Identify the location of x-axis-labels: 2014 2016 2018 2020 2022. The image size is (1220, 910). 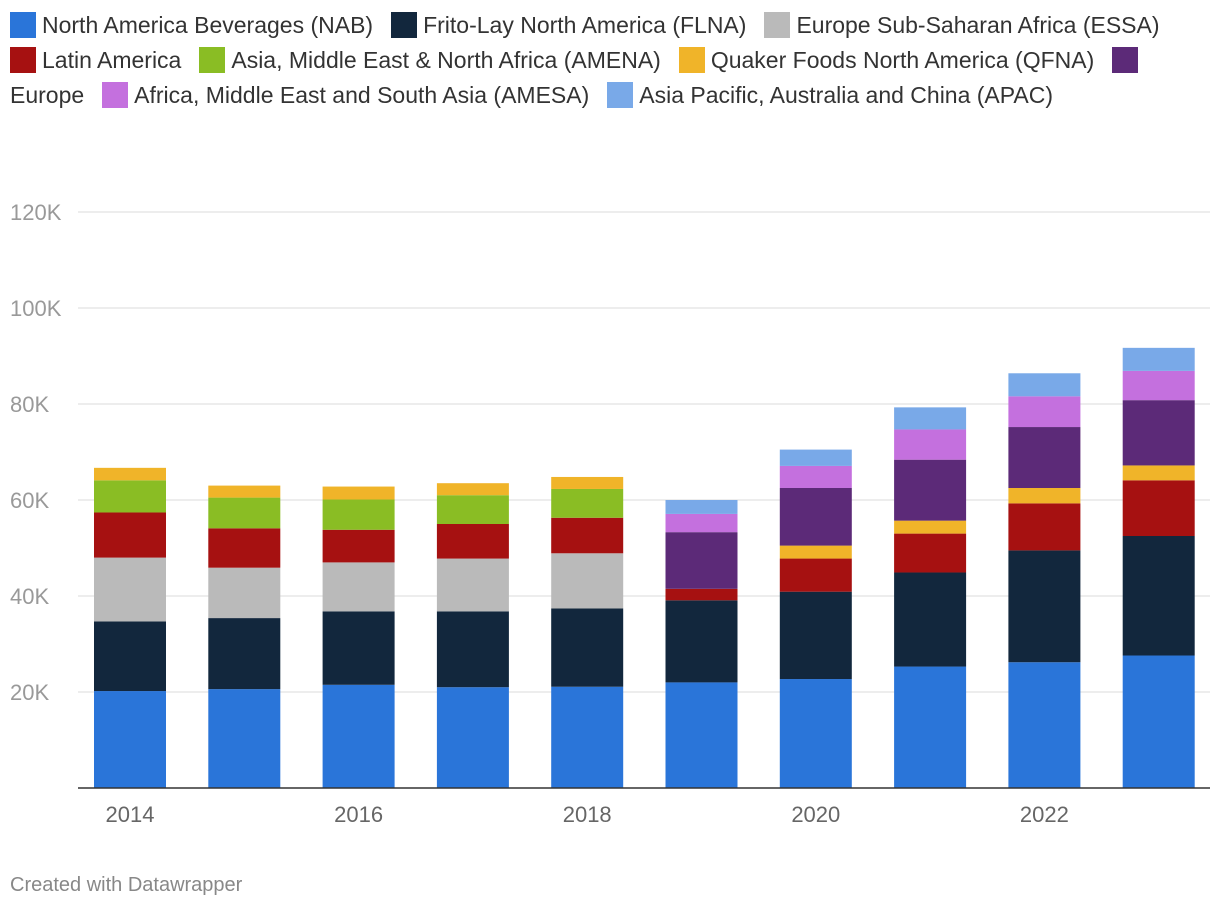
(587, 814).